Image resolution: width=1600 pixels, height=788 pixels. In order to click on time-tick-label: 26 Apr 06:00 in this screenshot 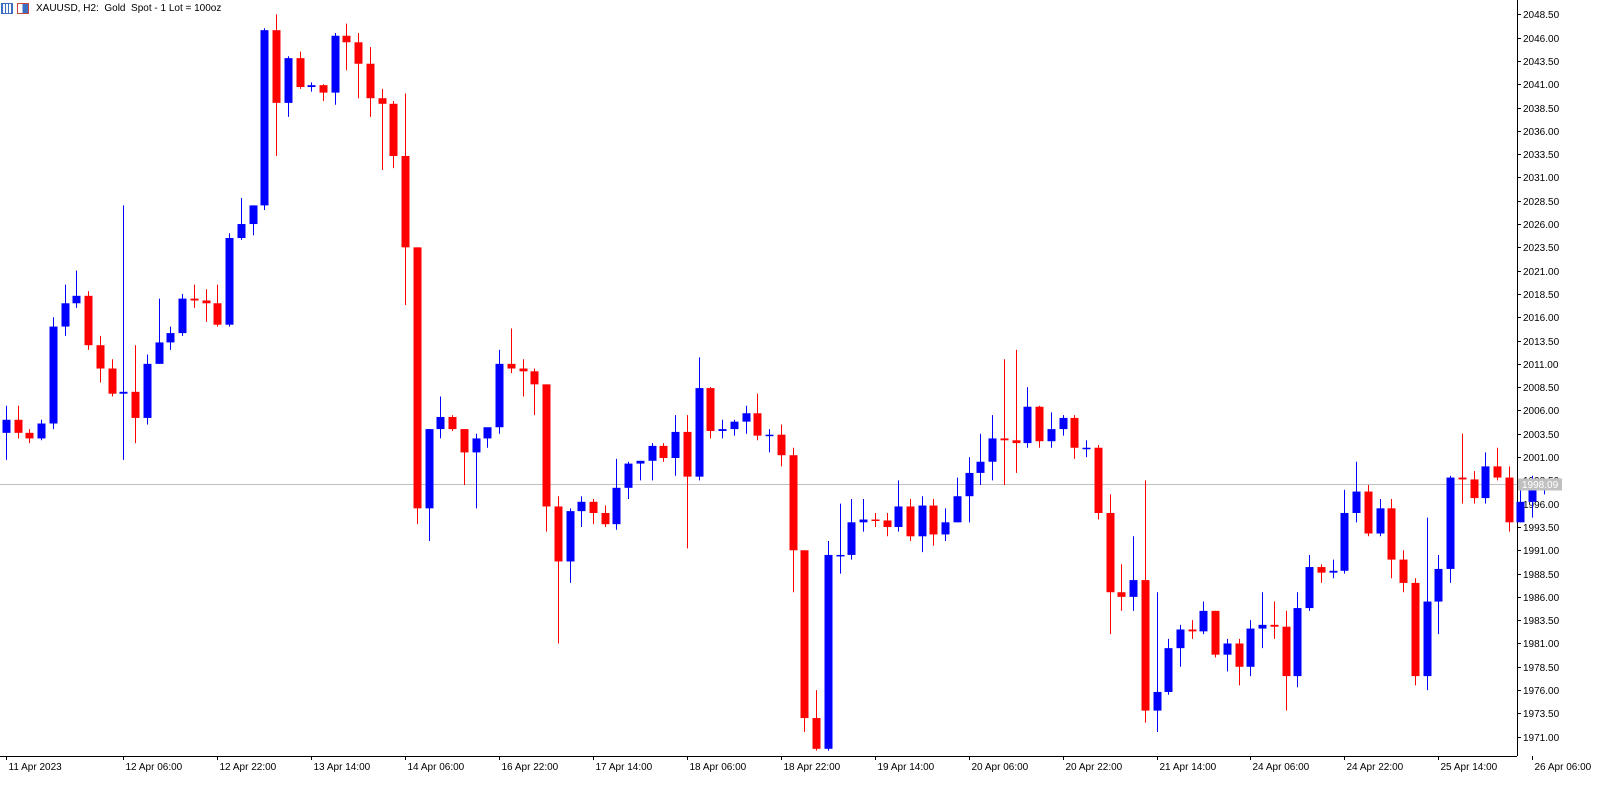, I will do `click(1563, 767)`.